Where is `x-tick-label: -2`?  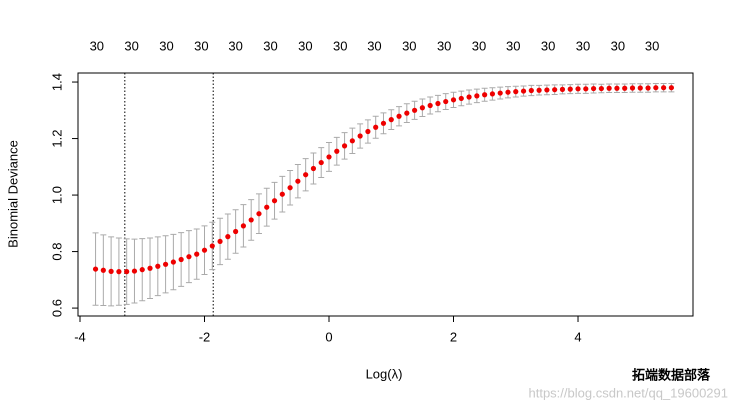 x-tick-label: -2 is located at coordinates (205, 336).